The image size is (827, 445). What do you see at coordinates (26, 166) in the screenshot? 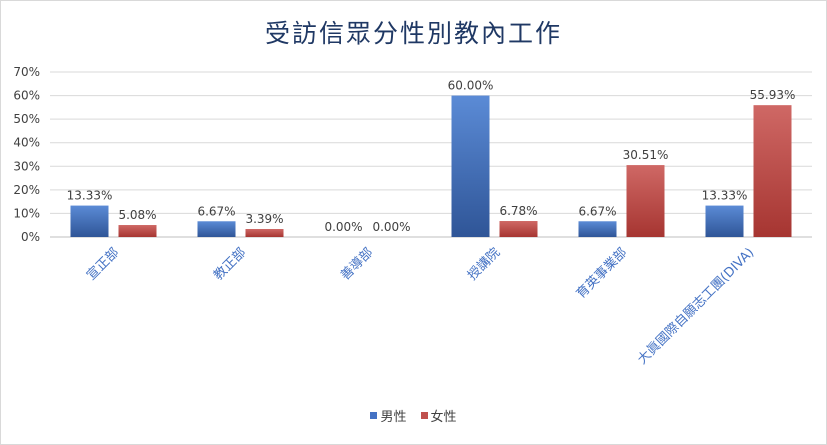
I see `y-tick-label: 30%` at bounding box center [26, 166].